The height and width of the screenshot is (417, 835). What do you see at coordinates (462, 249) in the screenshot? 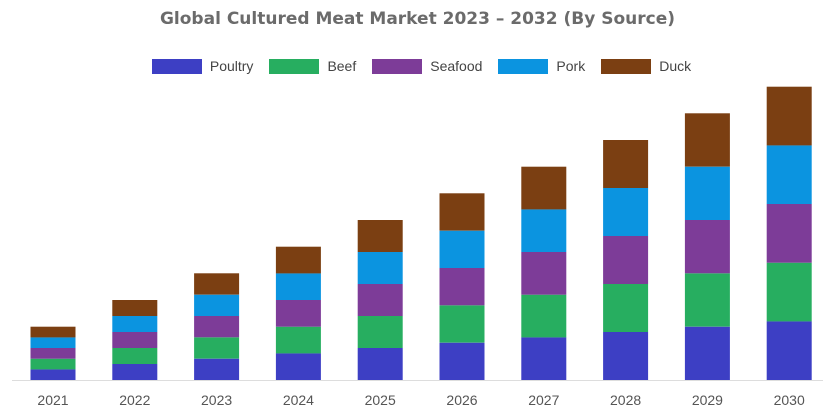
I see `bar-pork-2026` at bounding box center [462, 249].